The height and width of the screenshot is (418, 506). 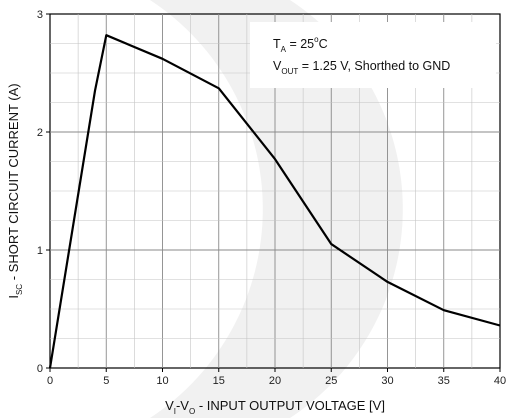 What do you see at coordinates (162, 381) in the screenshot?
I see `x-tick-label: 10` at bounding box center [162, 381].